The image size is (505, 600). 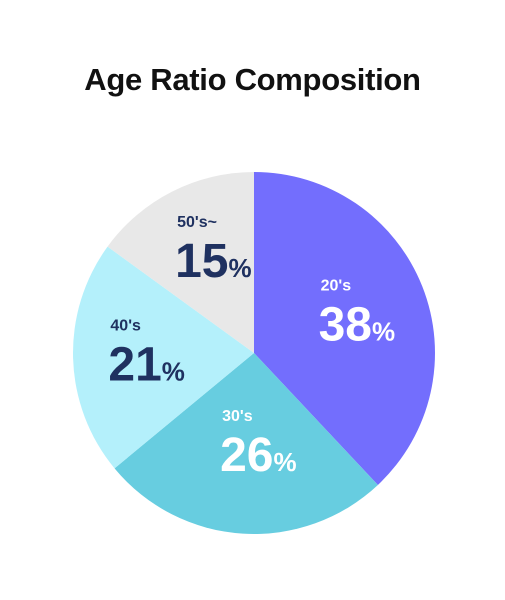 What do you see at coordinates (258, 455) in the screenshot?
I see `slice-value-label: 26%` at bounding box center [258, 455].